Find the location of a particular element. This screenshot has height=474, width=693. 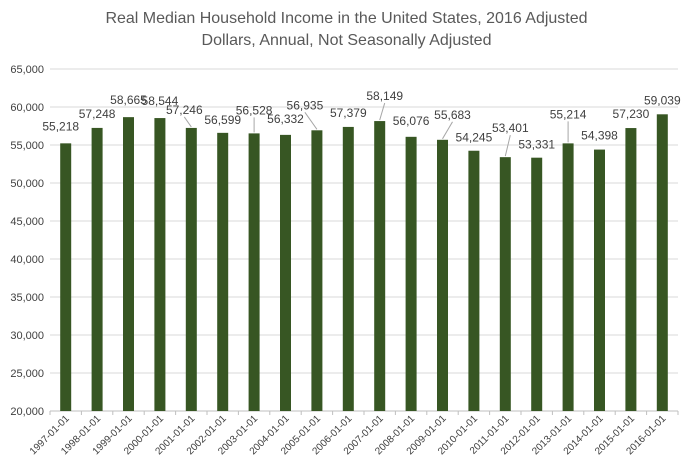

data-label: 57,230 is located at coordinates (631, 114).